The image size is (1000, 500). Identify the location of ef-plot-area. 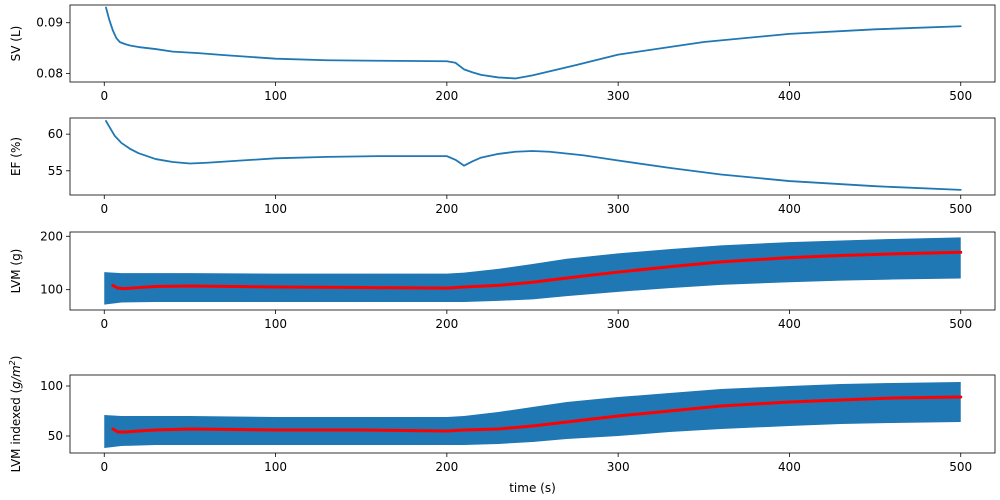
(533, 155).